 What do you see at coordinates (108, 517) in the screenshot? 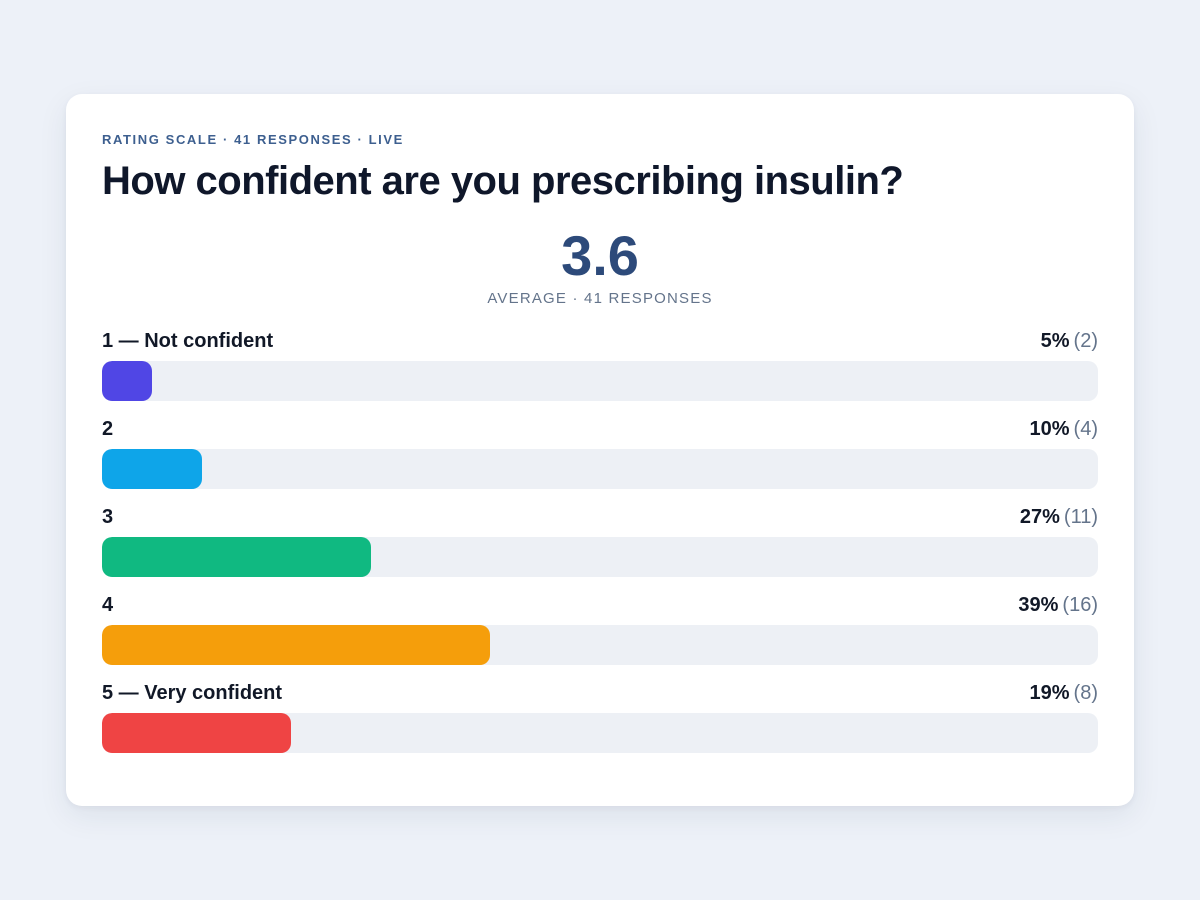
I see `rating-label: 3` at bounding box center [108, 517].